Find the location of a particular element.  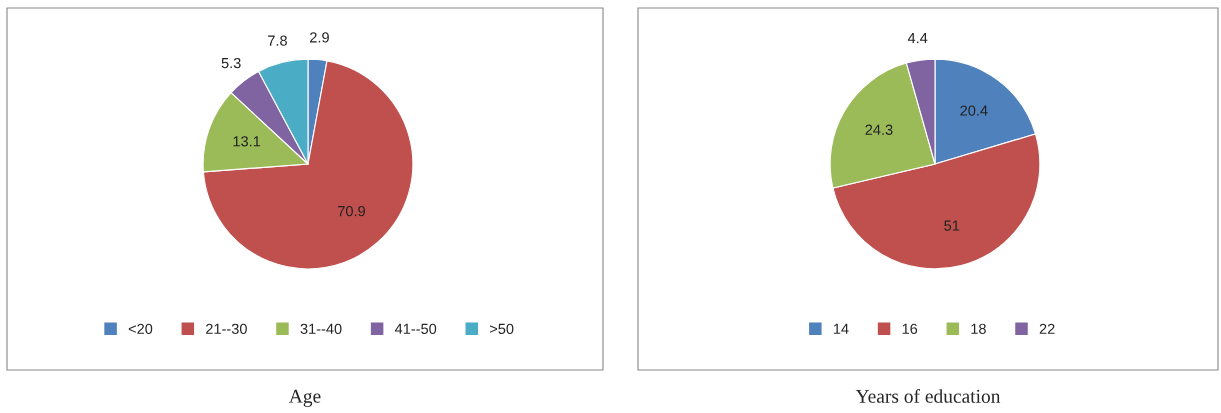

data-label: 24.3 is located at coordinates (879, 129).